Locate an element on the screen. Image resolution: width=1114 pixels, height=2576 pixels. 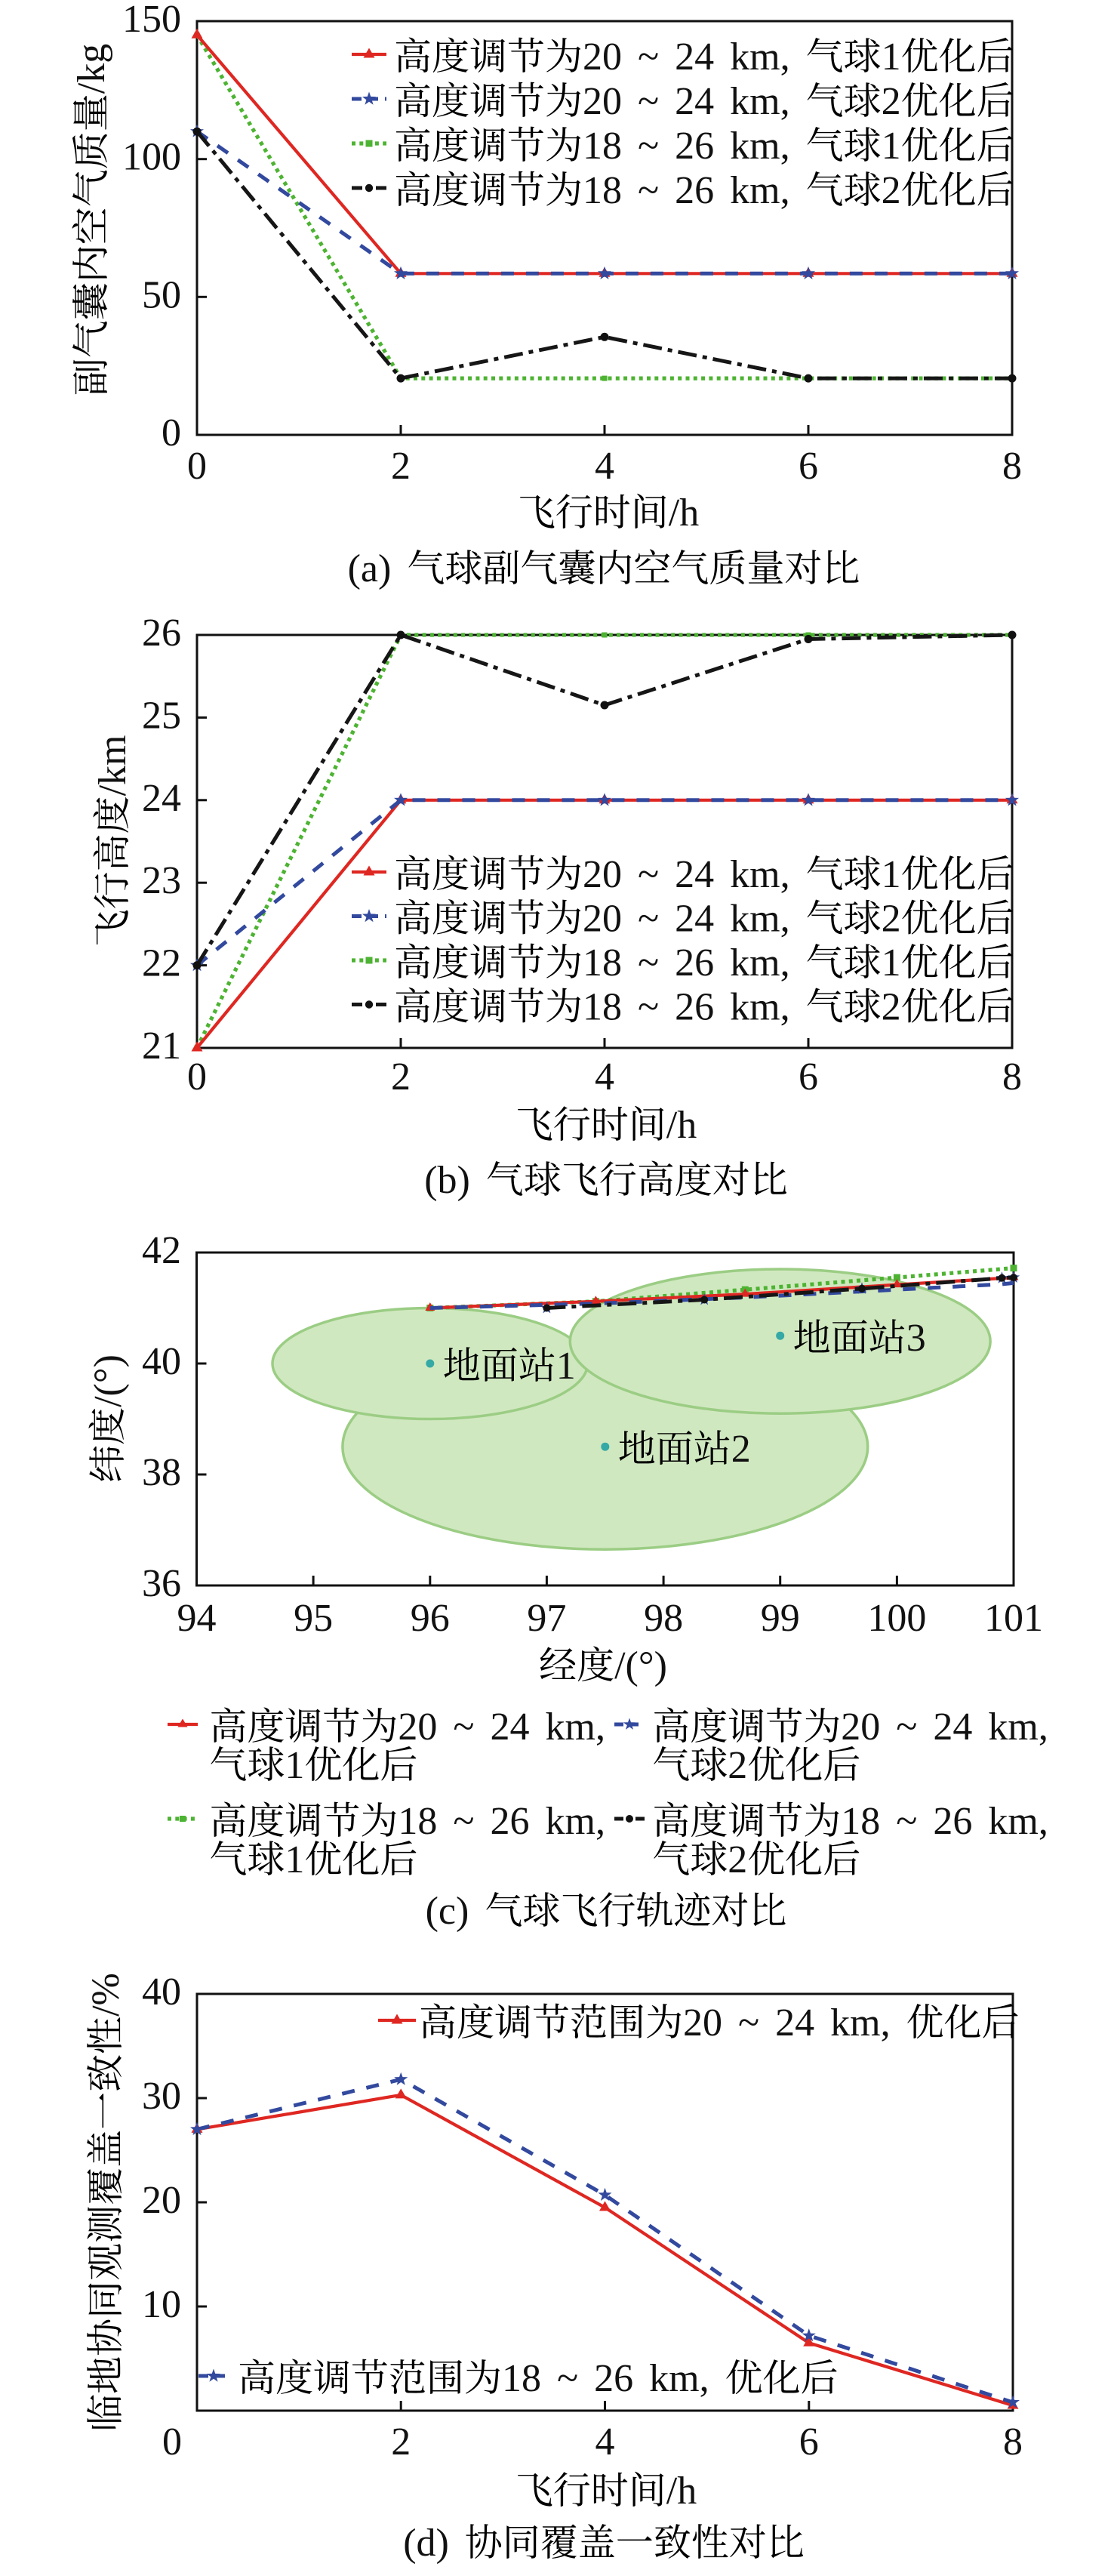
svg-text: /km is located at coordinates (113, 765).